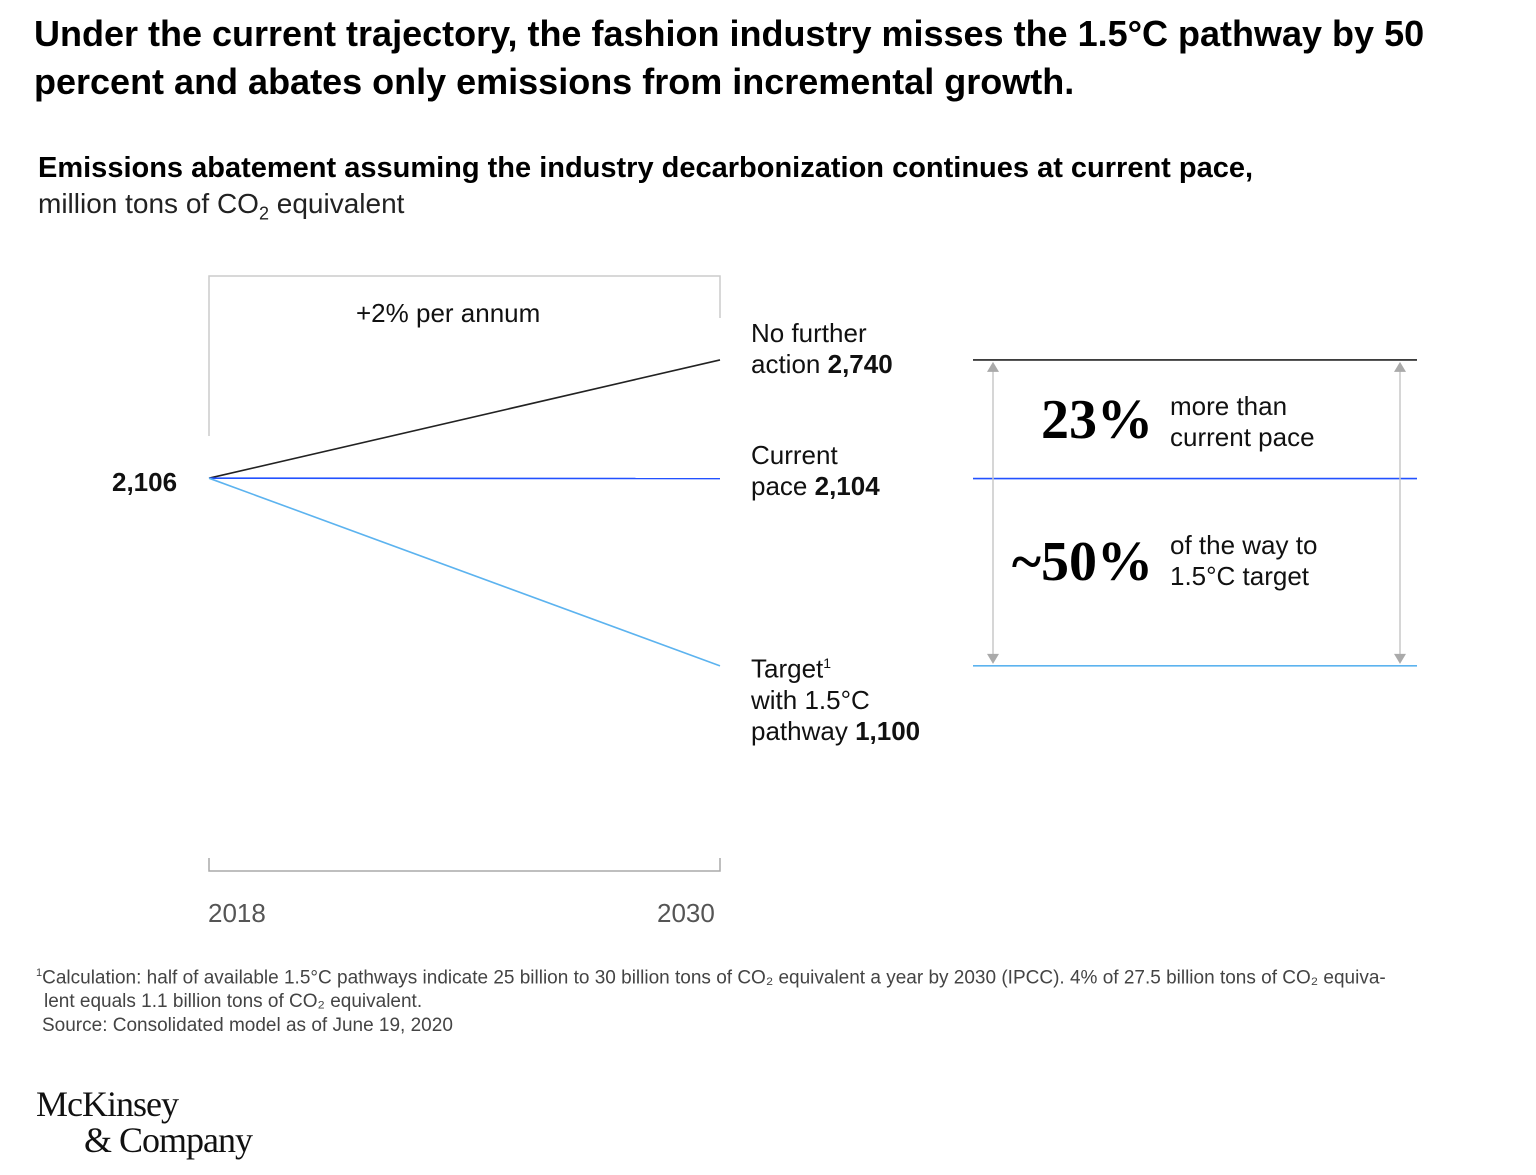  What do you see at coordinates (787, 668) in the screenshot?
I see `label-line: Target` at bounding box center [787, 668].